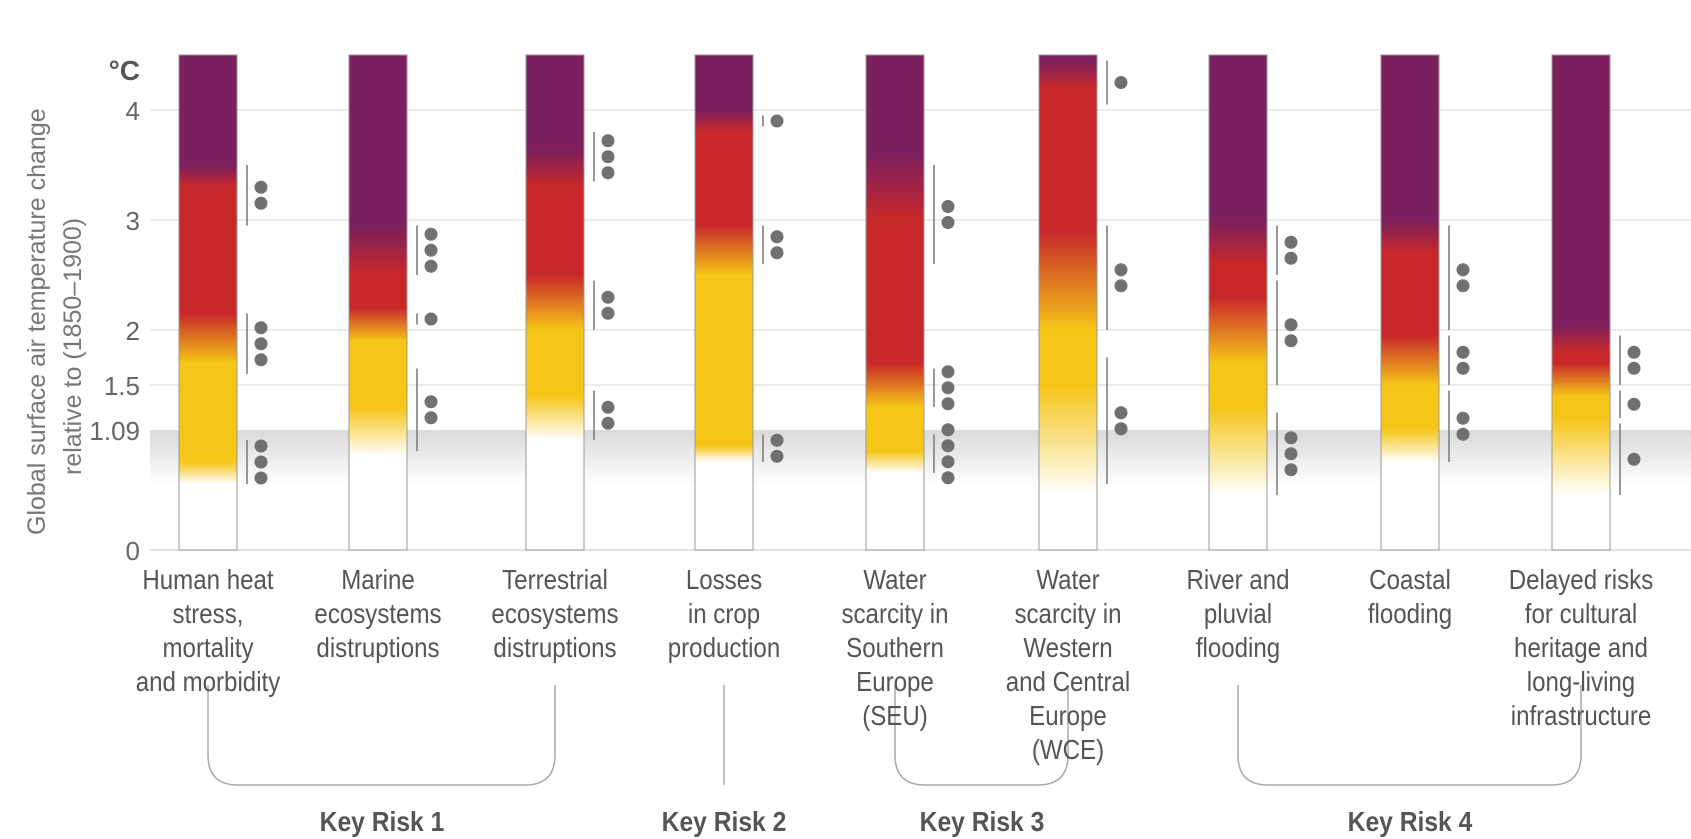 This screenshot has height=839, width=1691. What do you see at coordinates (1238, 614) in the screenshot?
I see `column-label: River and pluvial flooding` at bounding box center [1238, 614].